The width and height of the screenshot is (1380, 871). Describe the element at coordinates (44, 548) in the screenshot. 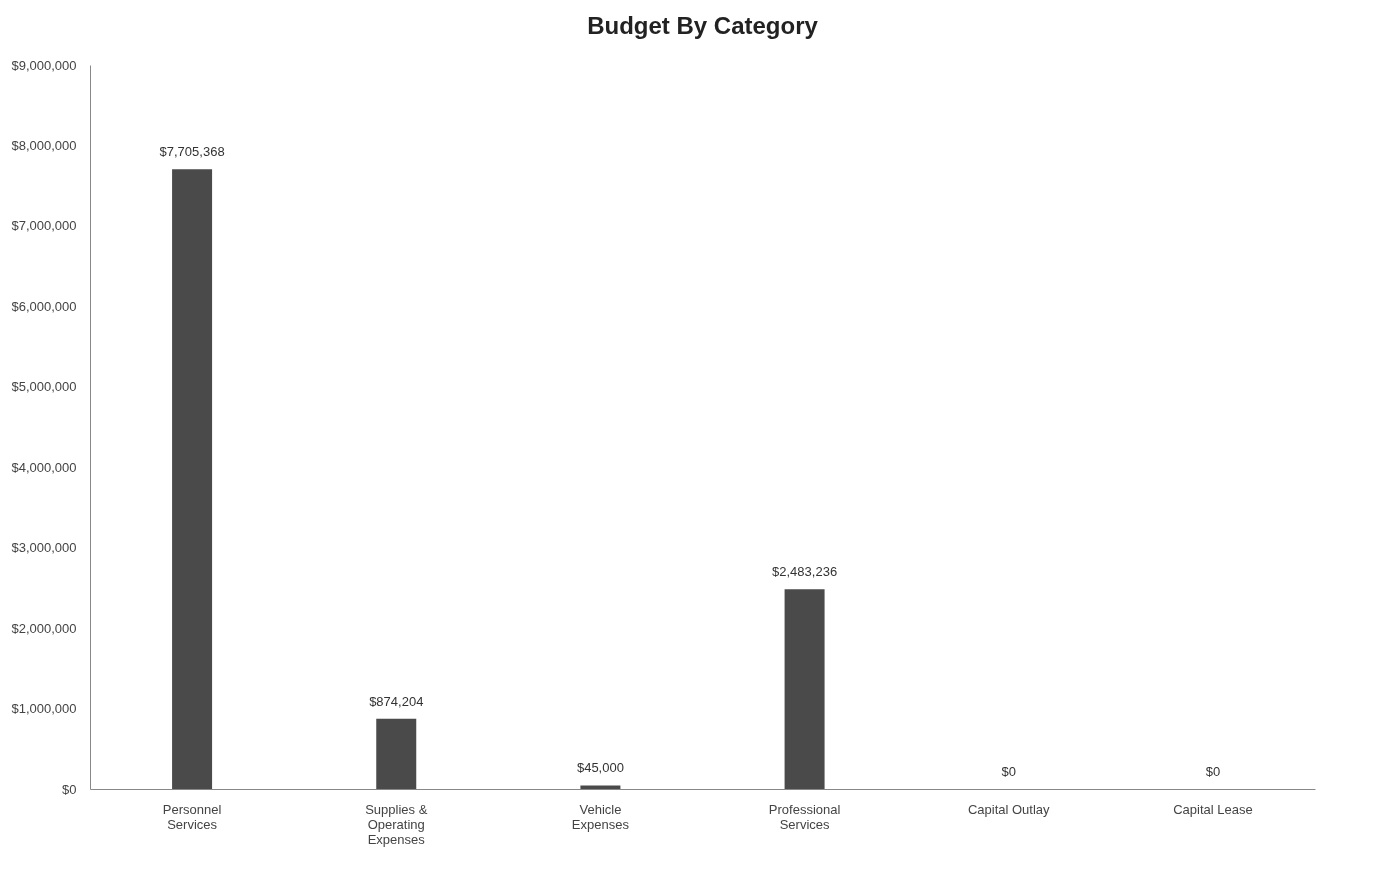

I see `y-tick-label: $3,000,000` at that location.